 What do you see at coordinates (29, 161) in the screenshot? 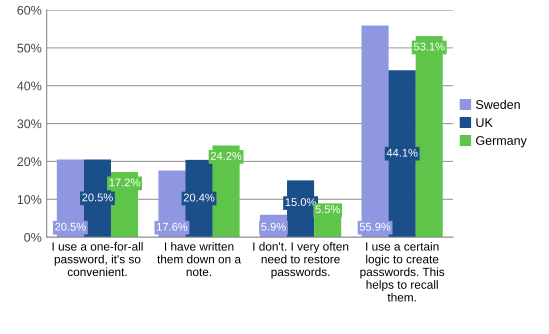
I see `y-tick-label: 20%` at bounding box center [29, 161].